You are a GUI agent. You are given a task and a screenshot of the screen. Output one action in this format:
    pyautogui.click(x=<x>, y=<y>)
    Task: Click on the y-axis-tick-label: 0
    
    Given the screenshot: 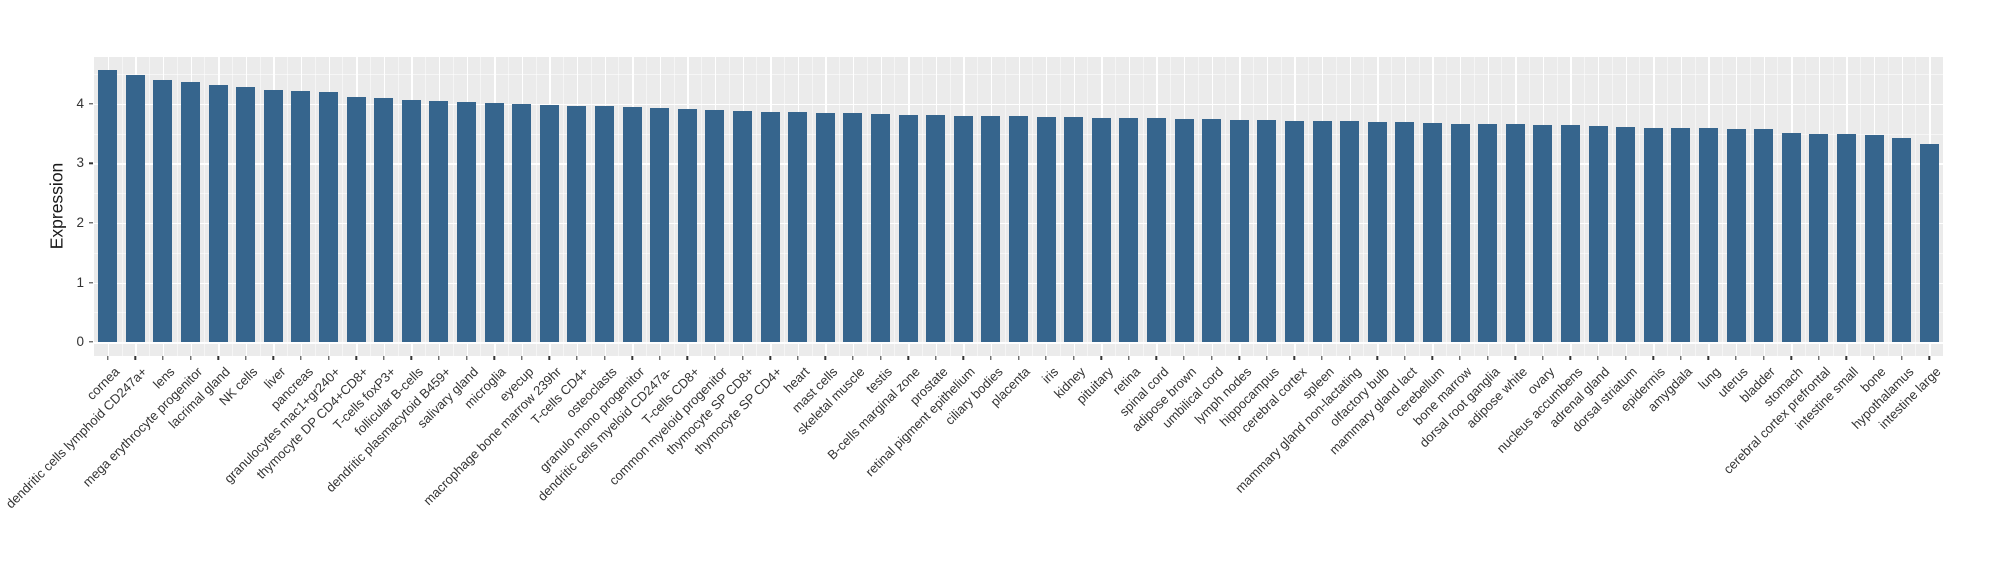 What is the action you would take?
    pyautogui.click(x=80, y=342)
    